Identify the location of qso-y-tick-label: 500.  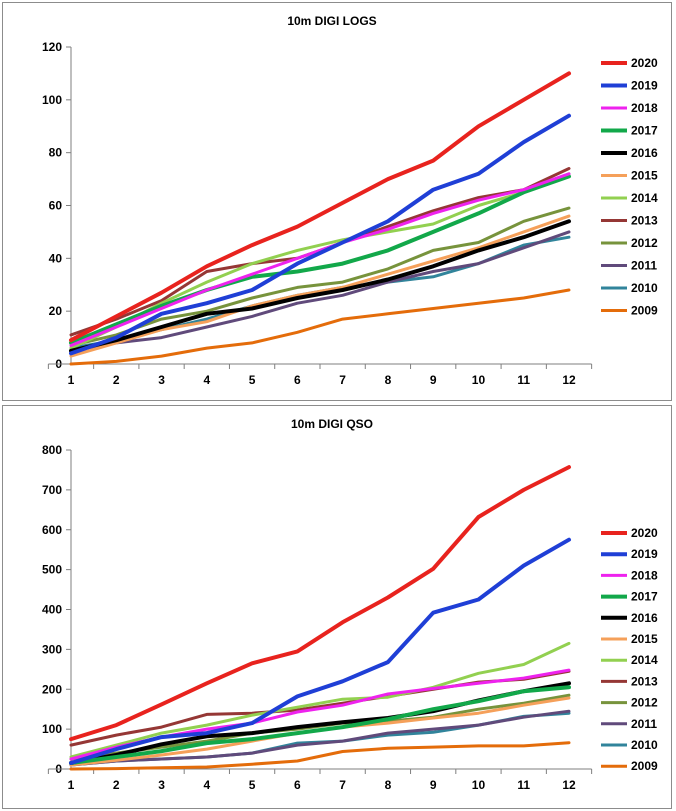
(52, 570).